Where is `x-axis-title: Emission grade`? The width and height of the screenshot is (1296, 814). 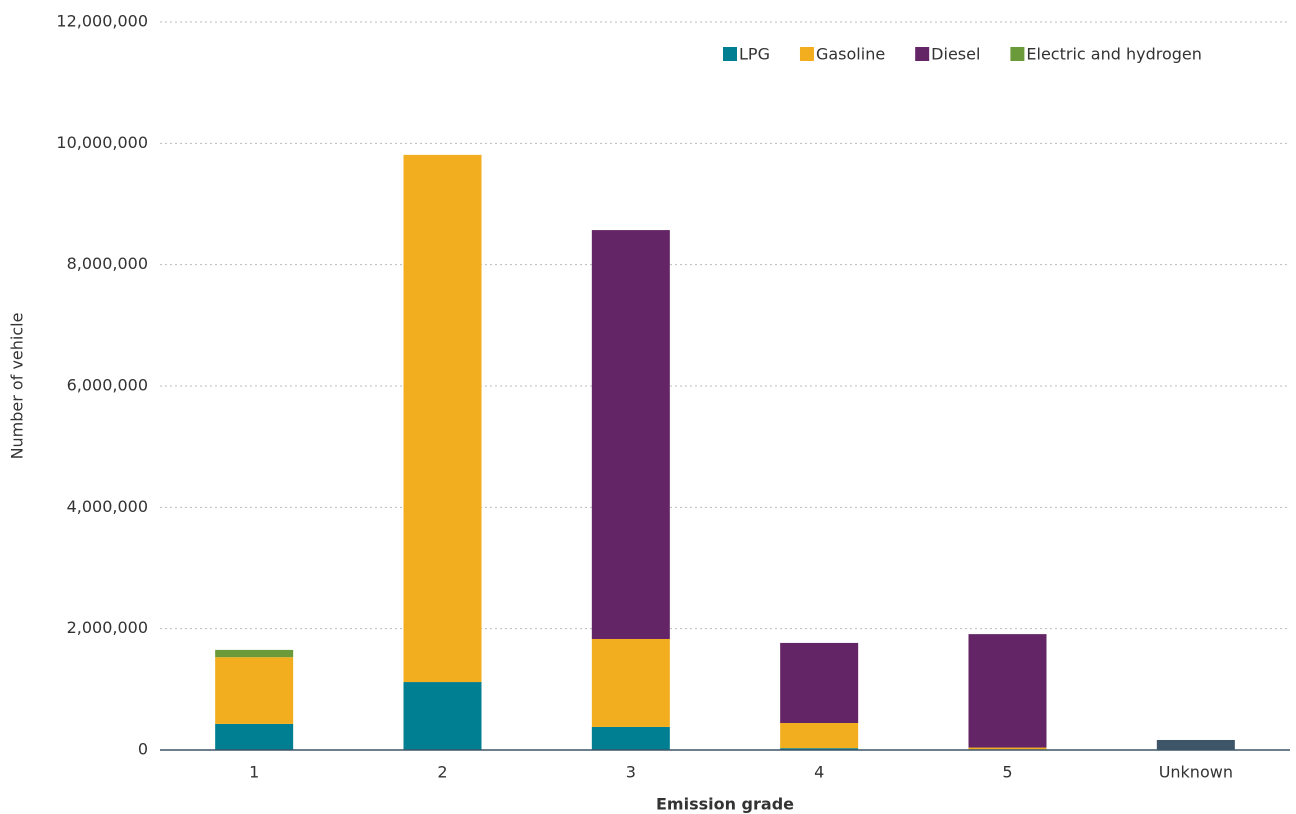
x-axis-title: Emission grade is located at coordinates (725, 804).